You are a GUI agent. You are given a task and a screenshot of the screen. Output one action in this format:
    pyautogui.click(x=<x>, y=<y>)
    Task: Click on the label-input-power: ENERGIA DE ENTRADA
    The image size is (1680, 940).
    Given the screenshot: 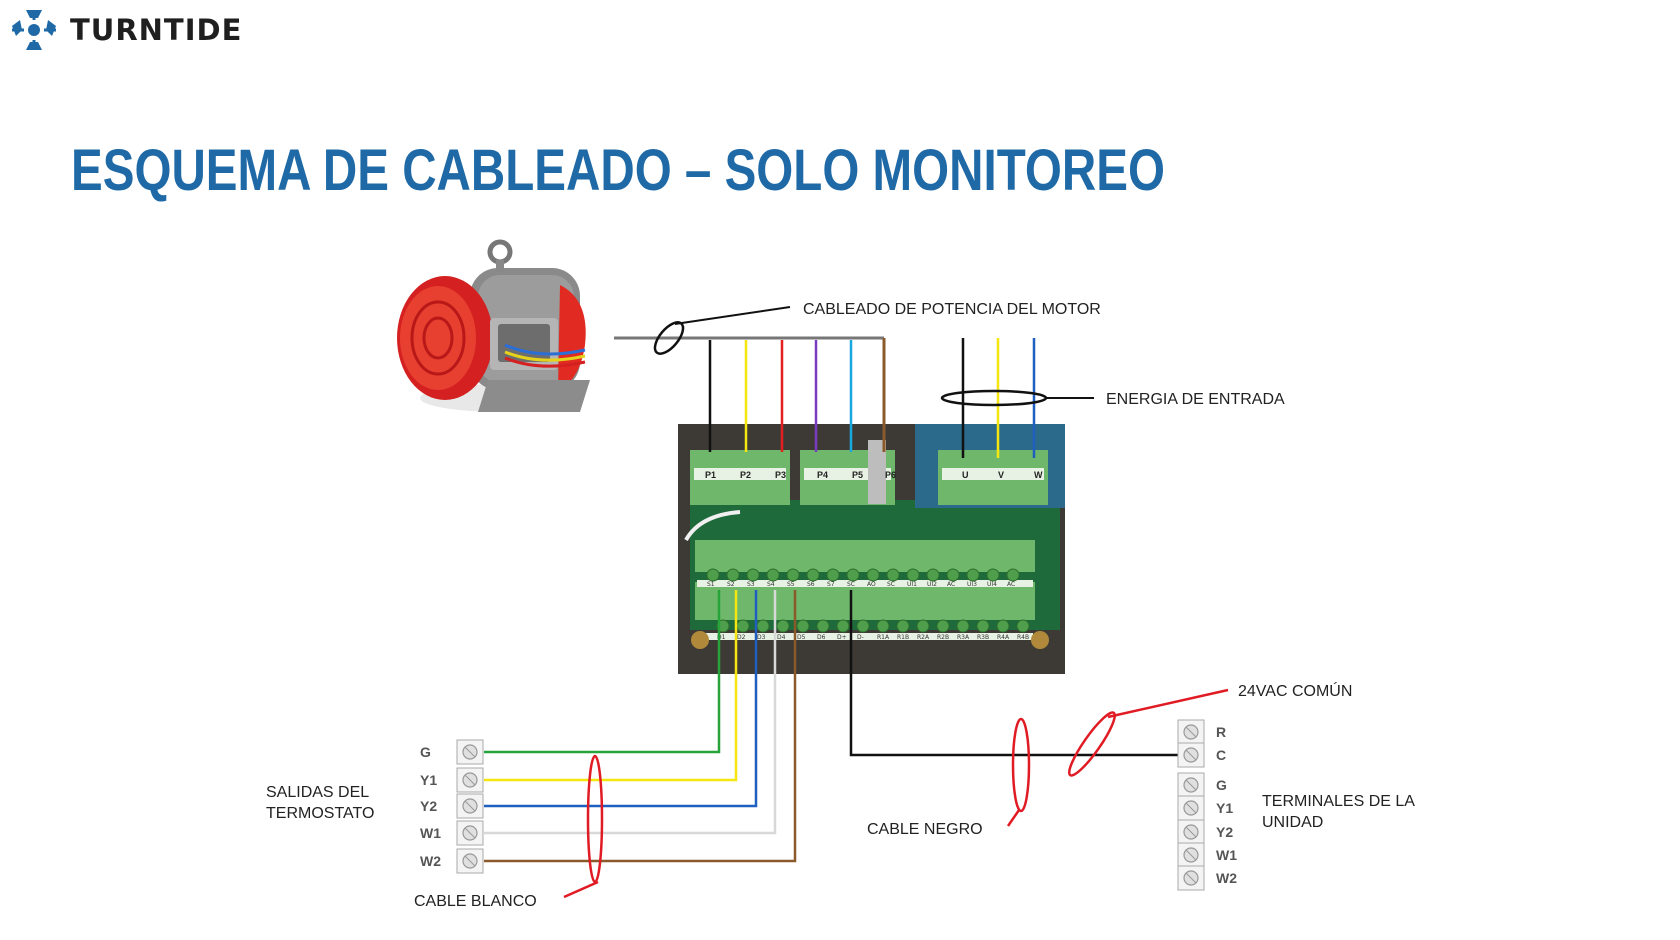 What is the action you would take?
    pyautogui.click(x=1195, y=399)
    